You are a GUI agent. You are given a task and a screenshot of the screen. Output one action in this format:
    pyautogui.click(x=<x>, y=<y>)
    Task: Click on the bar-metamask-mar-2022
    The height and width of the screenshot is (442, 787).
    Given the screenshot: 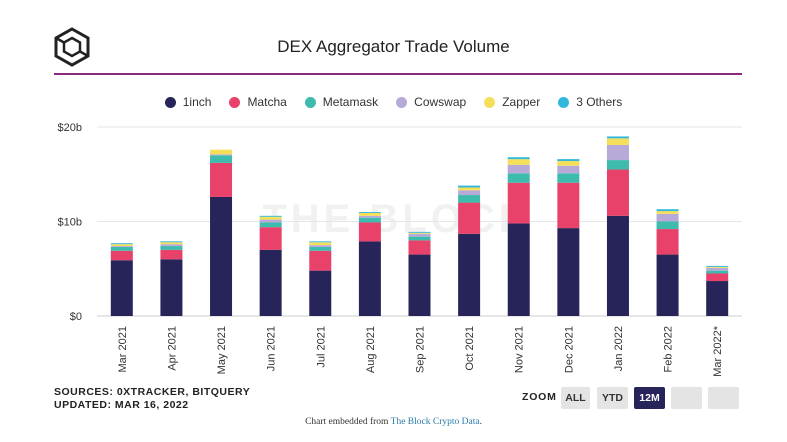 What is the action you would take?
    pyautogui.click(x=717, y=272)
    